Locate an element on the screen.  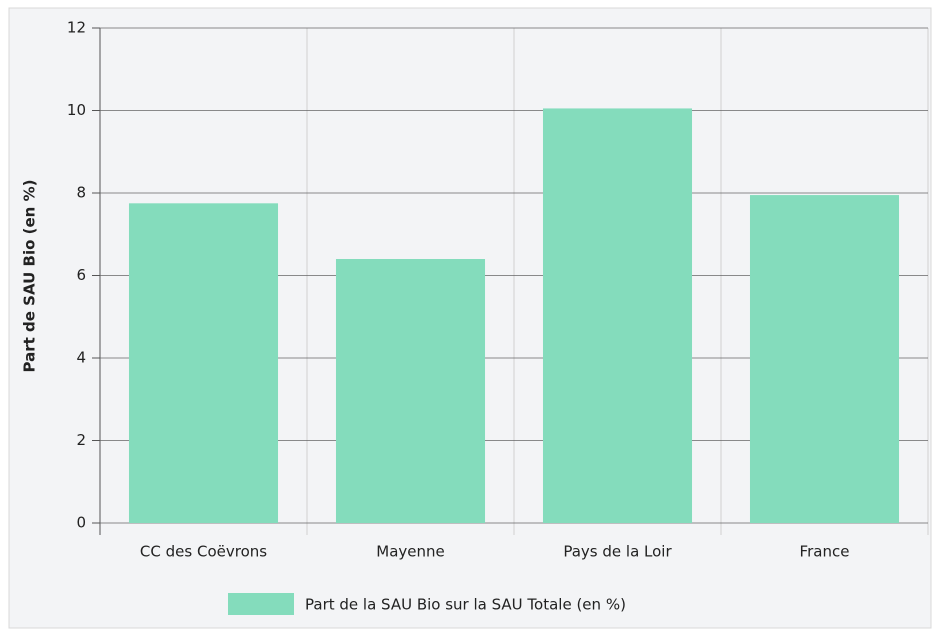
y-tick-label: 4 is located at coordinates (81, 358).